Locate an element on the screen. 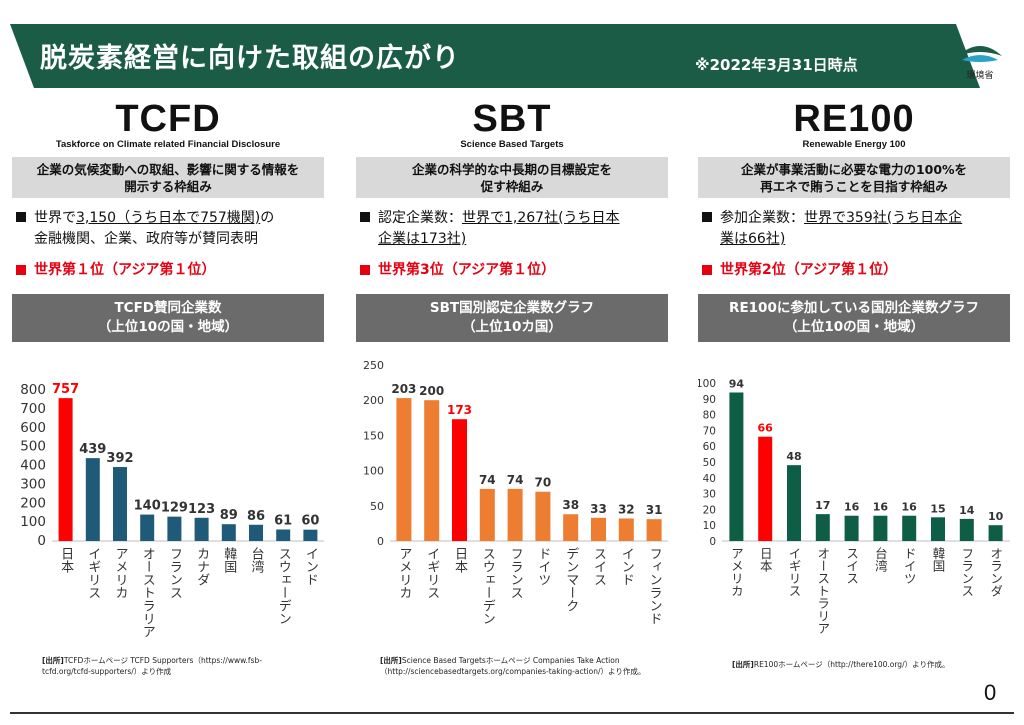  ministry-logo-icon is located at coordinates (980, 54).